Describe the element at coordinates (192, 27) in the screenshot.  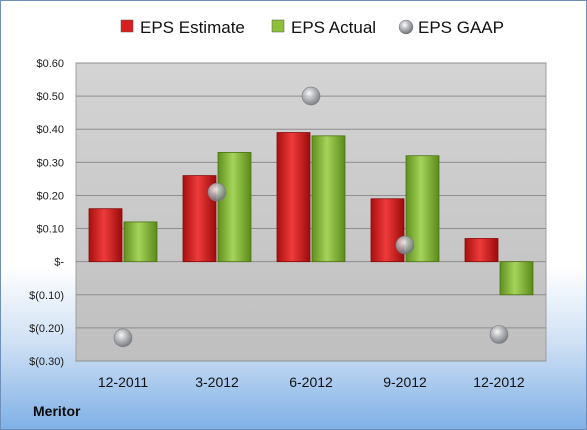
I see `legend-label: EPS Estimate` at that location.